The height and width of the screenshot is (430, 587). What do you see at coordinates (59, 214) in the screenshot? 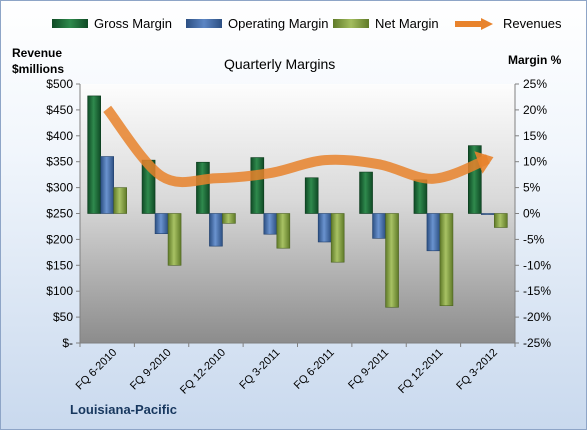
I see `left-tick-label: $250` at bounding box center [59, 214].